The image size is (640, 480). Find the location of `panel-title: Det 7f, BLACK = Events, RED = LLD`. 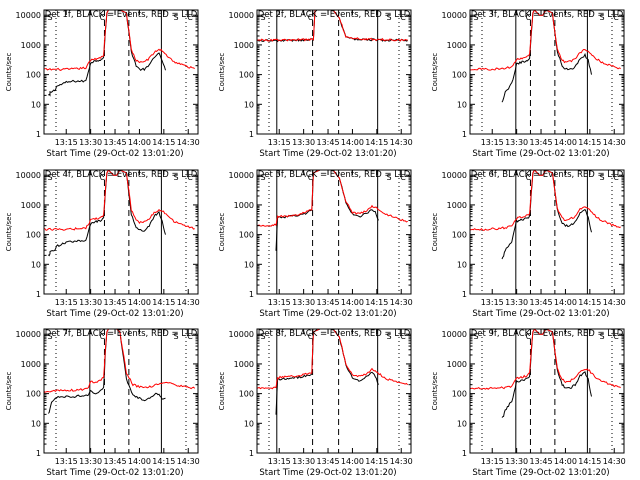

panel-title: Det 7f, BLACK = Events, RED = LLD is located at coordinates (121, 334).